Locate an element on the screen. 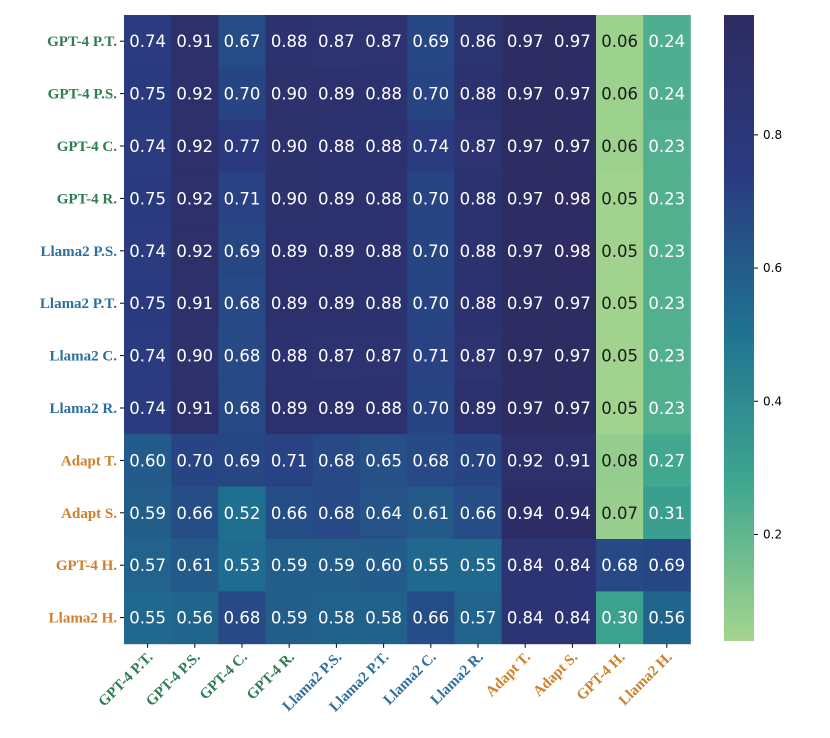 The image size is (830, 738). cell-value-label: 0.57 is located at coordinates (147, 565).